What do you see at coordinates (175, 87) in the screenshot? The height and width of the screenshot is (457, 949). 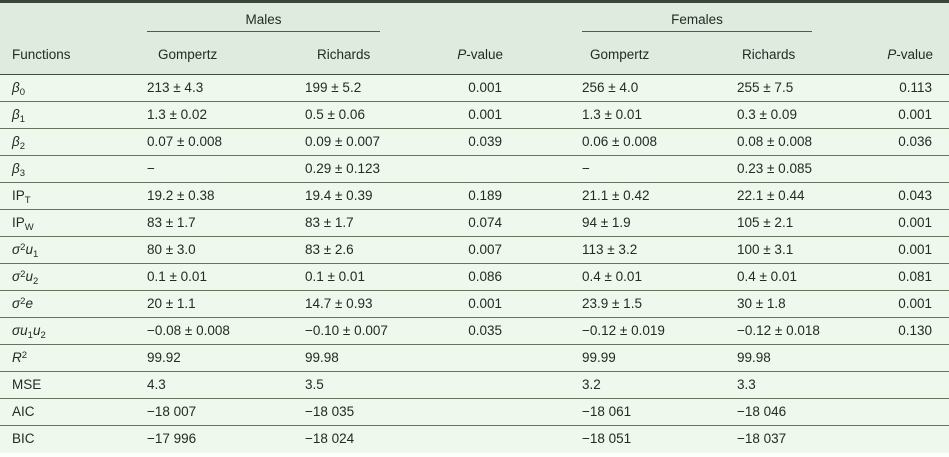 I see `cell-males-gompertz: 213 ± 4.3` at bounding box center [175, 87].